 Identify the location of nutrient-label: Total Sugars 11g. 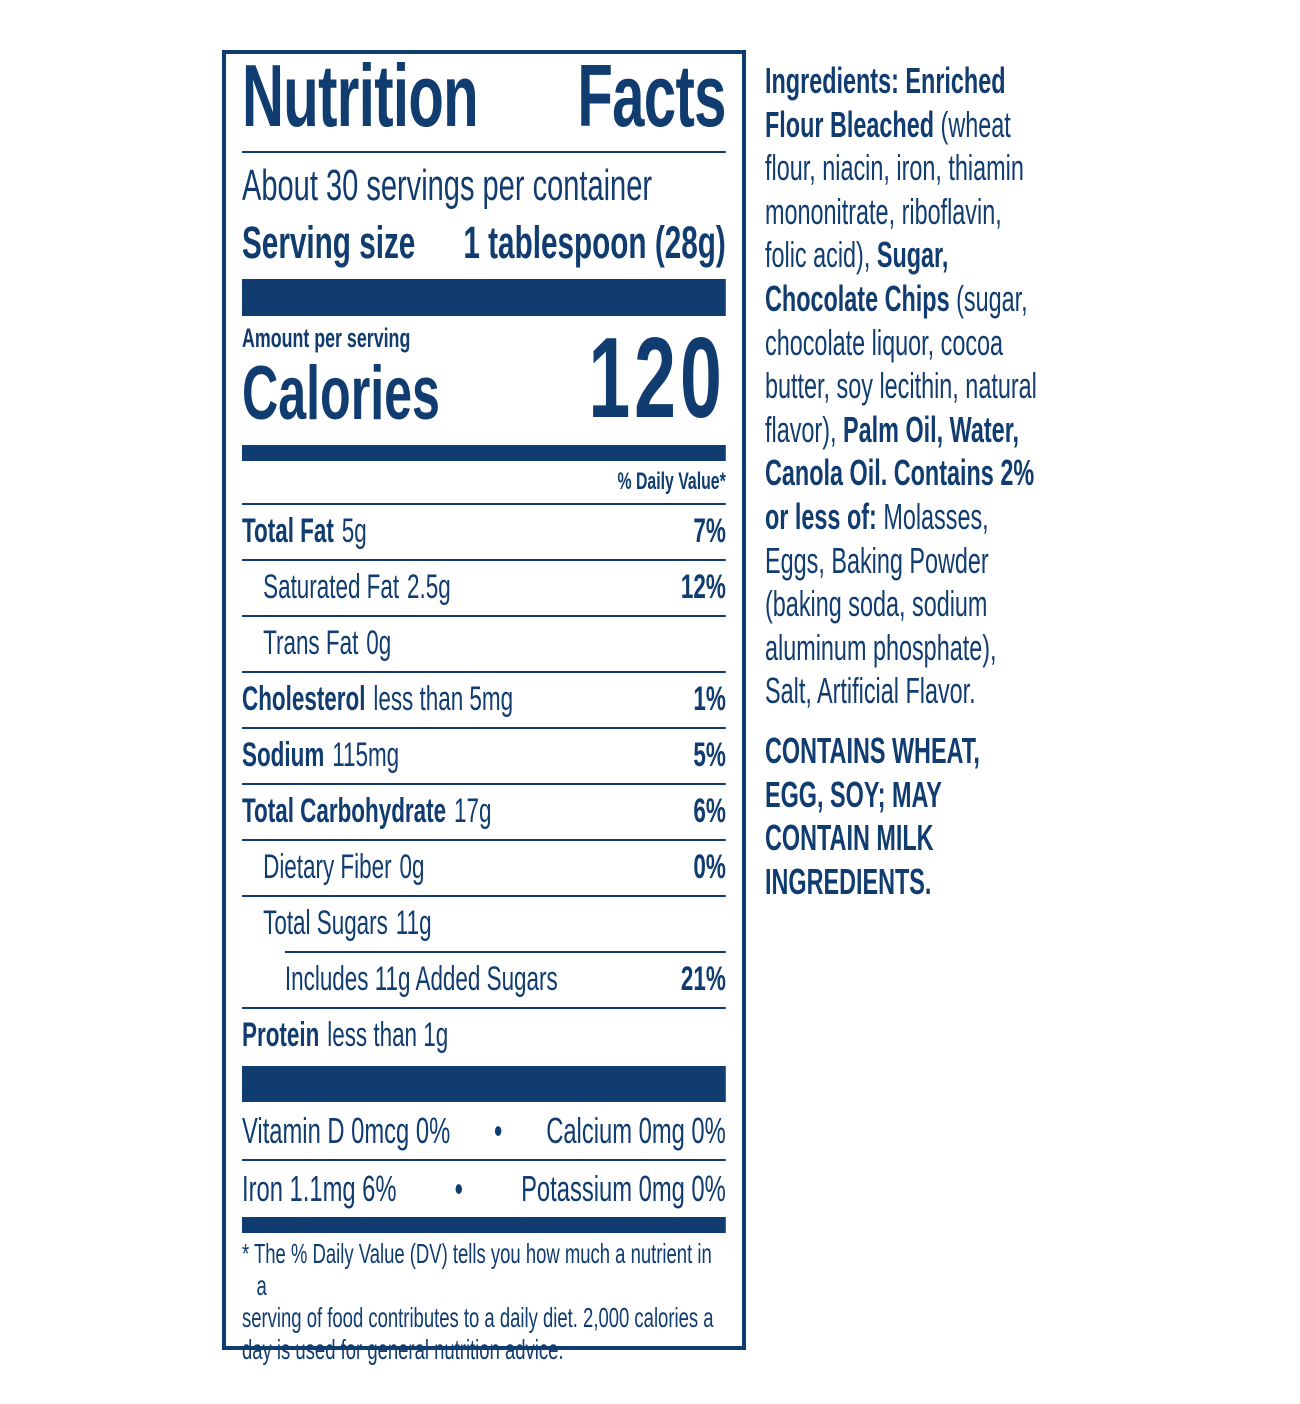
(347, 923).